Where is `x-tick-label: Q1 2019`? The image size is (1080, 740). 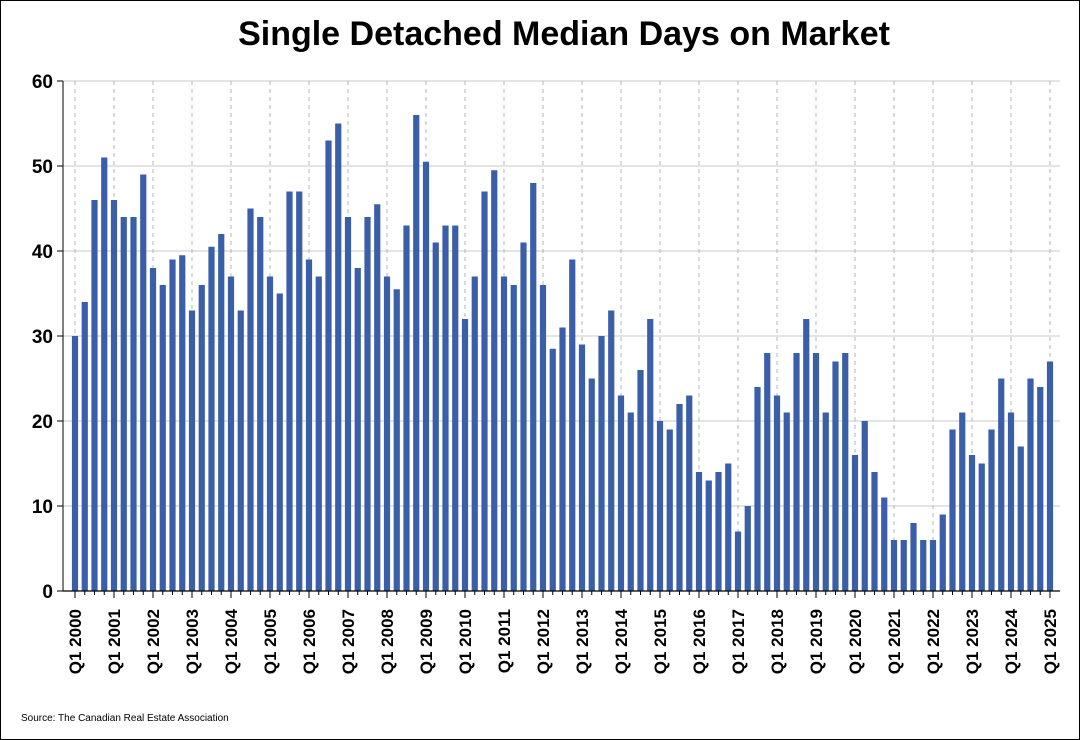
x-tick-label: Q1 2019 is located at coordinates (816, 641).